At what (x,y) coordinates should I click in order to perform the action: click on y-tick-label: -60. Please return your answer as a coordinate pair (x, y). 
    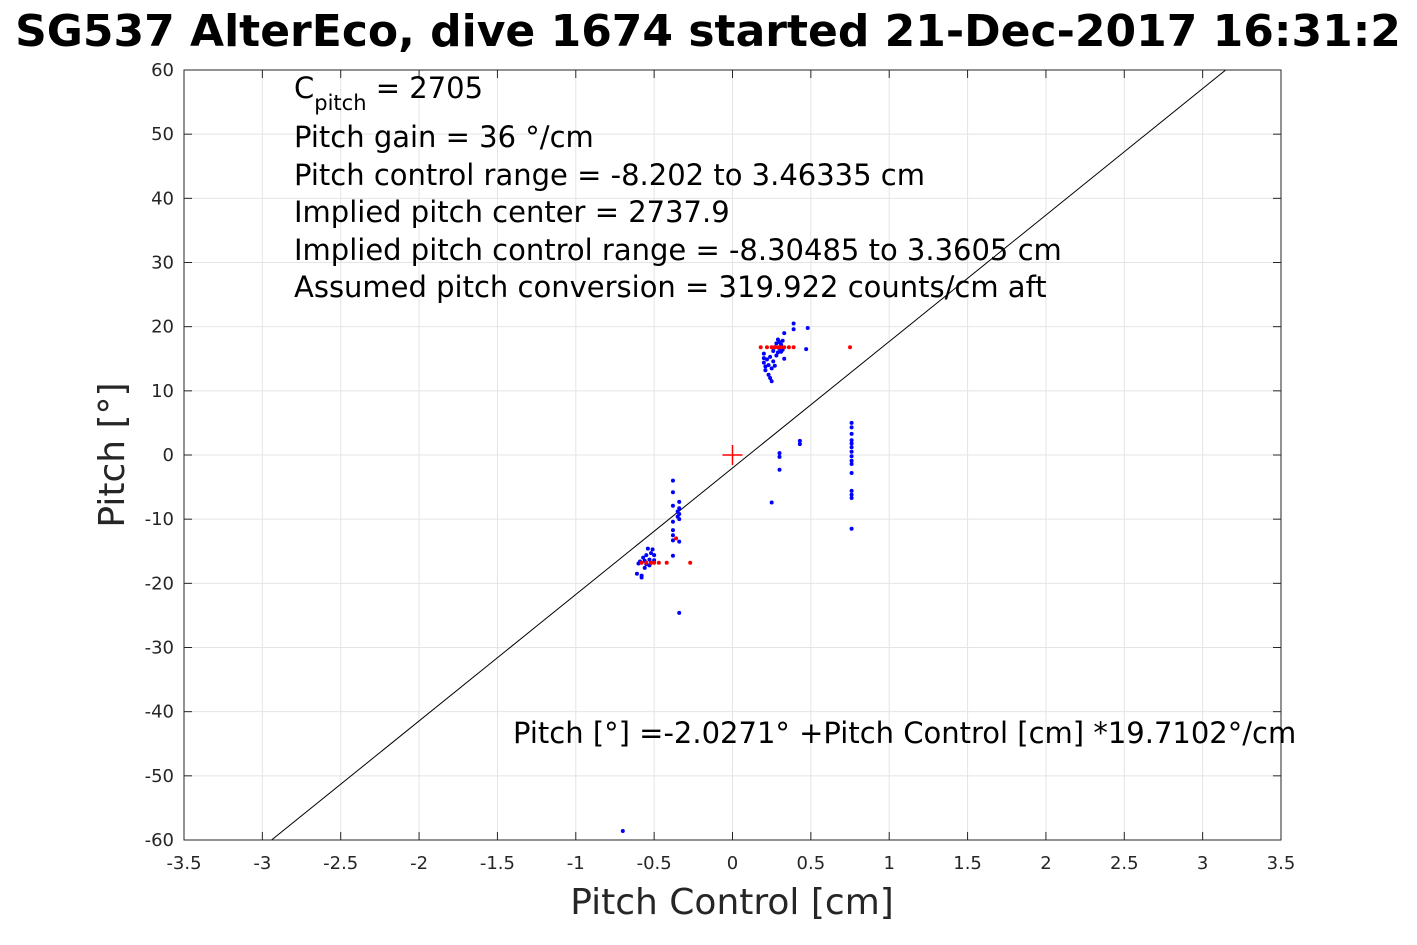
    Looking at the image, I should click on (159, 840).